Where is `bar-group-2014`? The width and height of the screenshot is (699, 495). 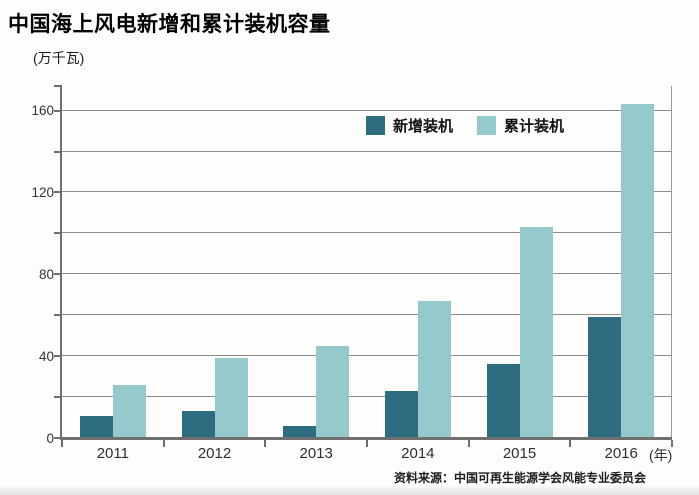 bar-group-2014 is located at coordinates (418, 262).